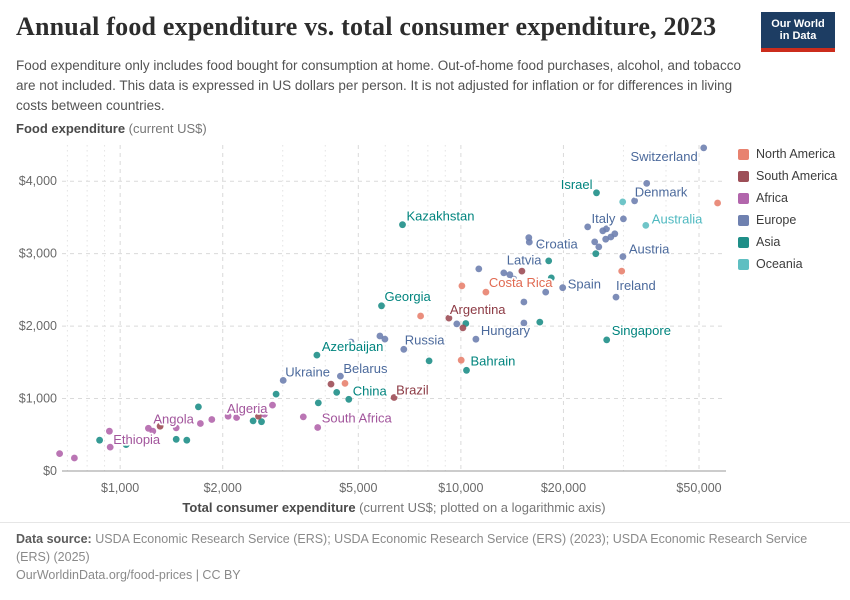  Describe the element at coordinates (607, 340) in the screenshot. I see `data-point-singapore` at that location.